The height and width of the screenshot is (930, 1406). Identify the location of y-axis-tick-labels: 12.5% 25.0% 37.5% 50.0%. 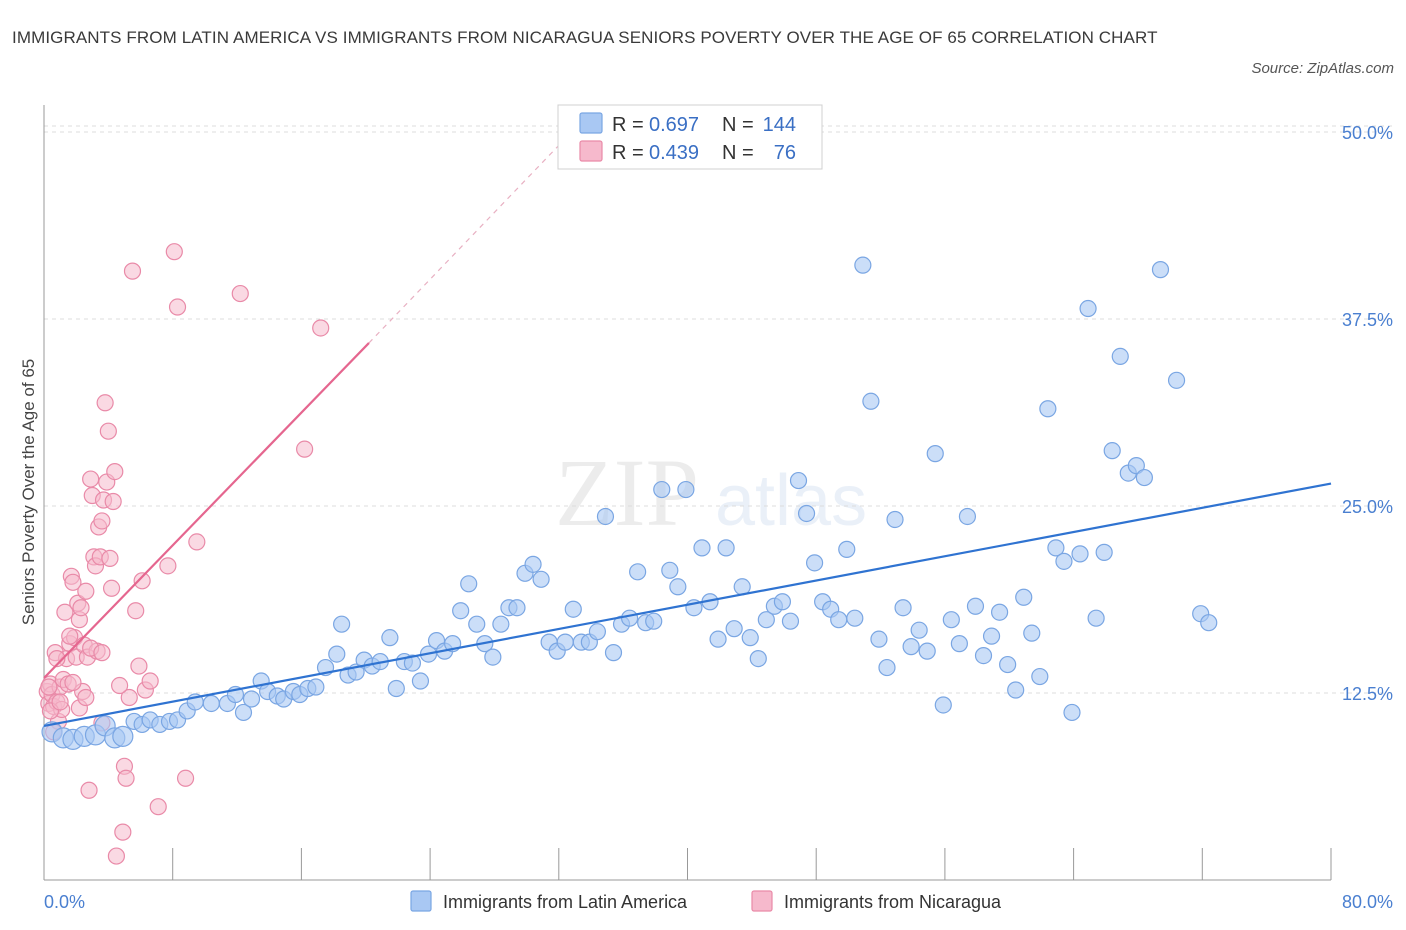
(1367, 413).